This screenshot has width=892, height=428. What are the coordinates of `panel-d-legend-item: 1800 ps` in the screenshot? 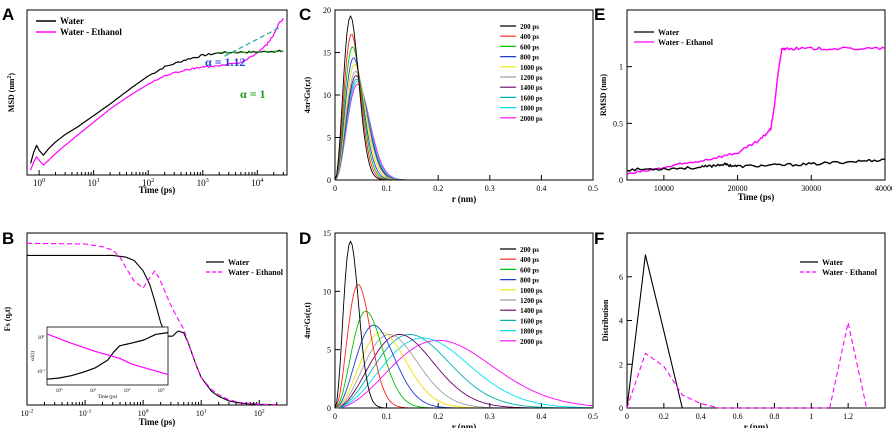 It's located at (531, 332).